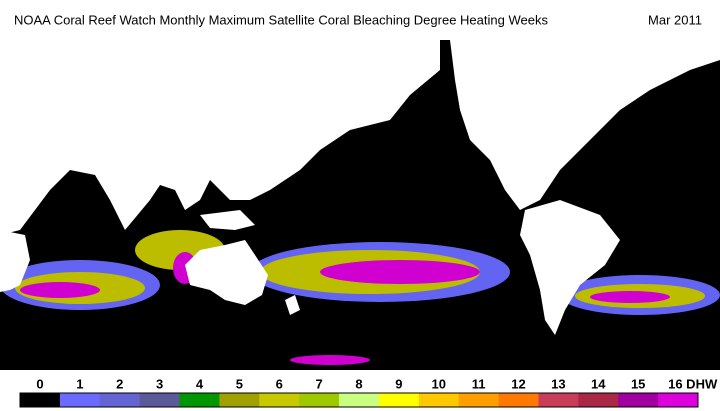  What do you see at coordinates (239, 383) in the screenshot?
I see `colorbar-label: 5` at bounding box center [239, 383].